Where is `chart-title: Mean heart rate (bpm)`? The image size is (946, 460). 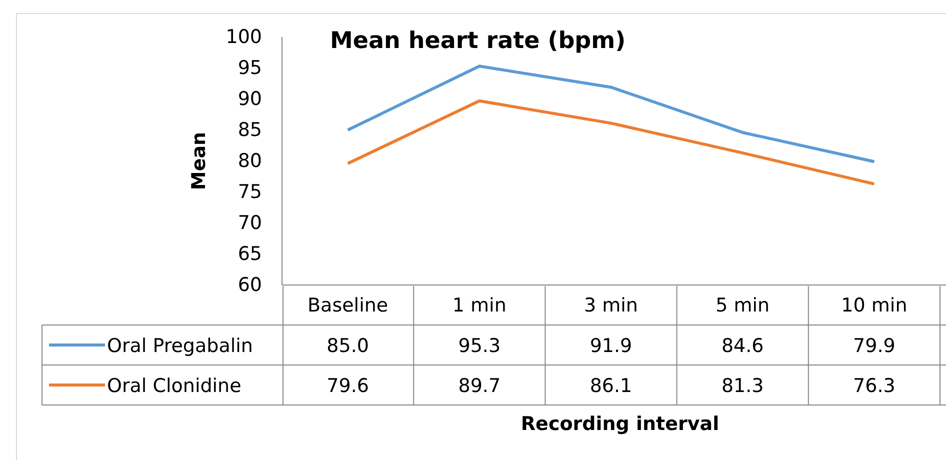 chart-title: Mean heart rate (bpm) is located at coordinates (478, 41).